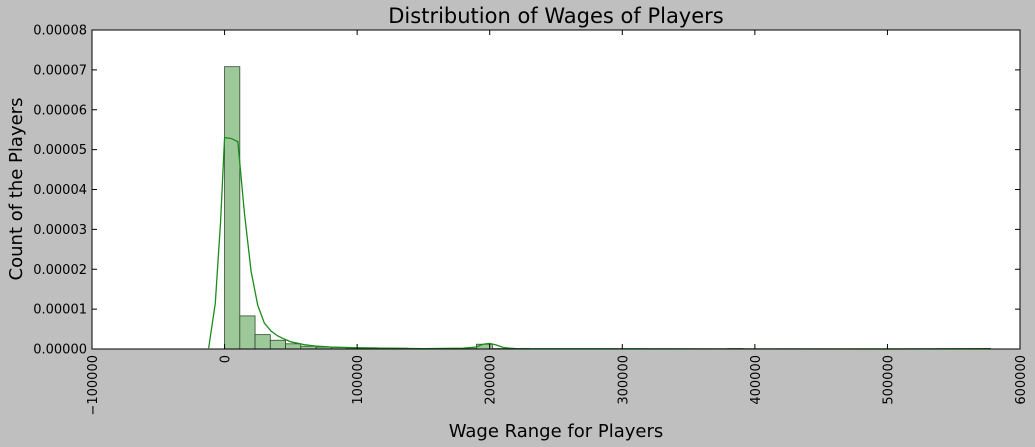 The height and width of the screenshot is (447, 1035). Describe the element at coordinates (60, 310) in the screenshot. I see `y-tick-label-1: 0.00001` at that location.